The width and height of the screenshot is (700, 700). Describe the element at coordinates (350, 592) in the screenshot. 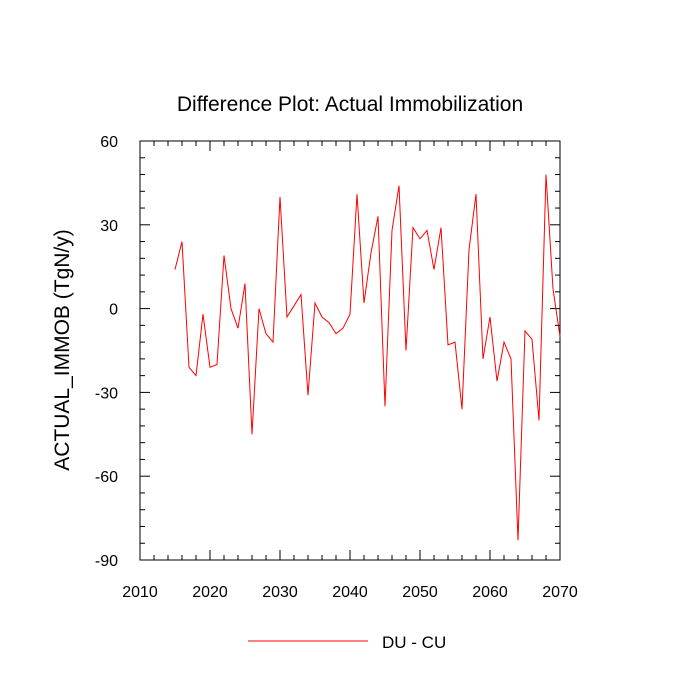

I see `x-tick-label: 2040` at that location.